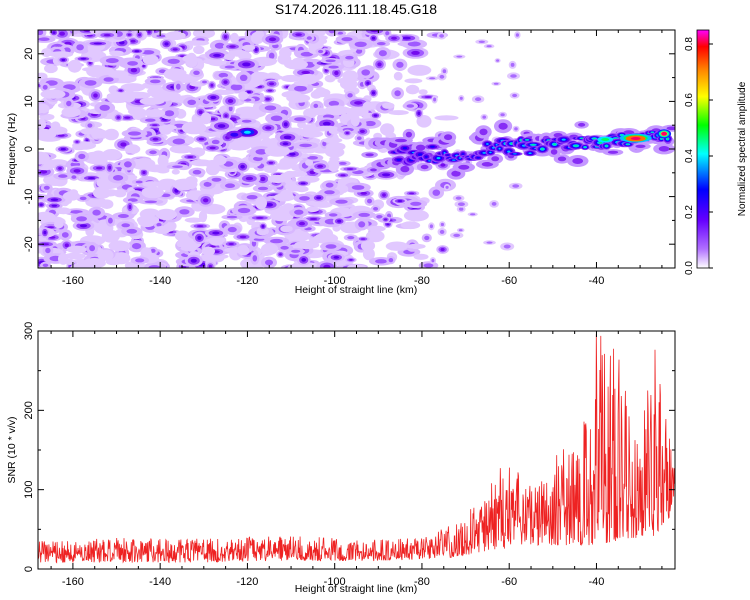 Image resolution: width=750 pixels, height=600 pixels. I want to click on colorbar-tick-label: 0.8, so click(689, 44).